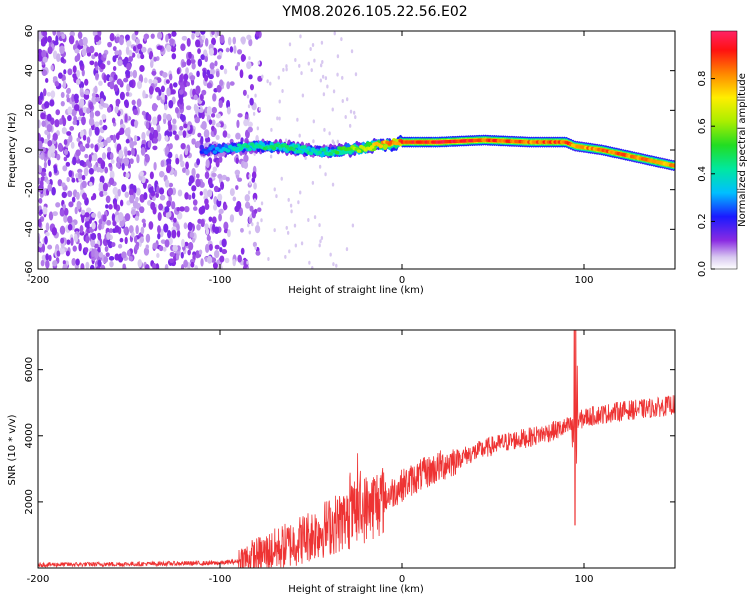 Image resolution: width=750 pixels, height=600 pixels. Describe the element at coordinates (12, 150) in the screenshot. I see `top-y-axis-label: Frequency (Hz)` at that location.